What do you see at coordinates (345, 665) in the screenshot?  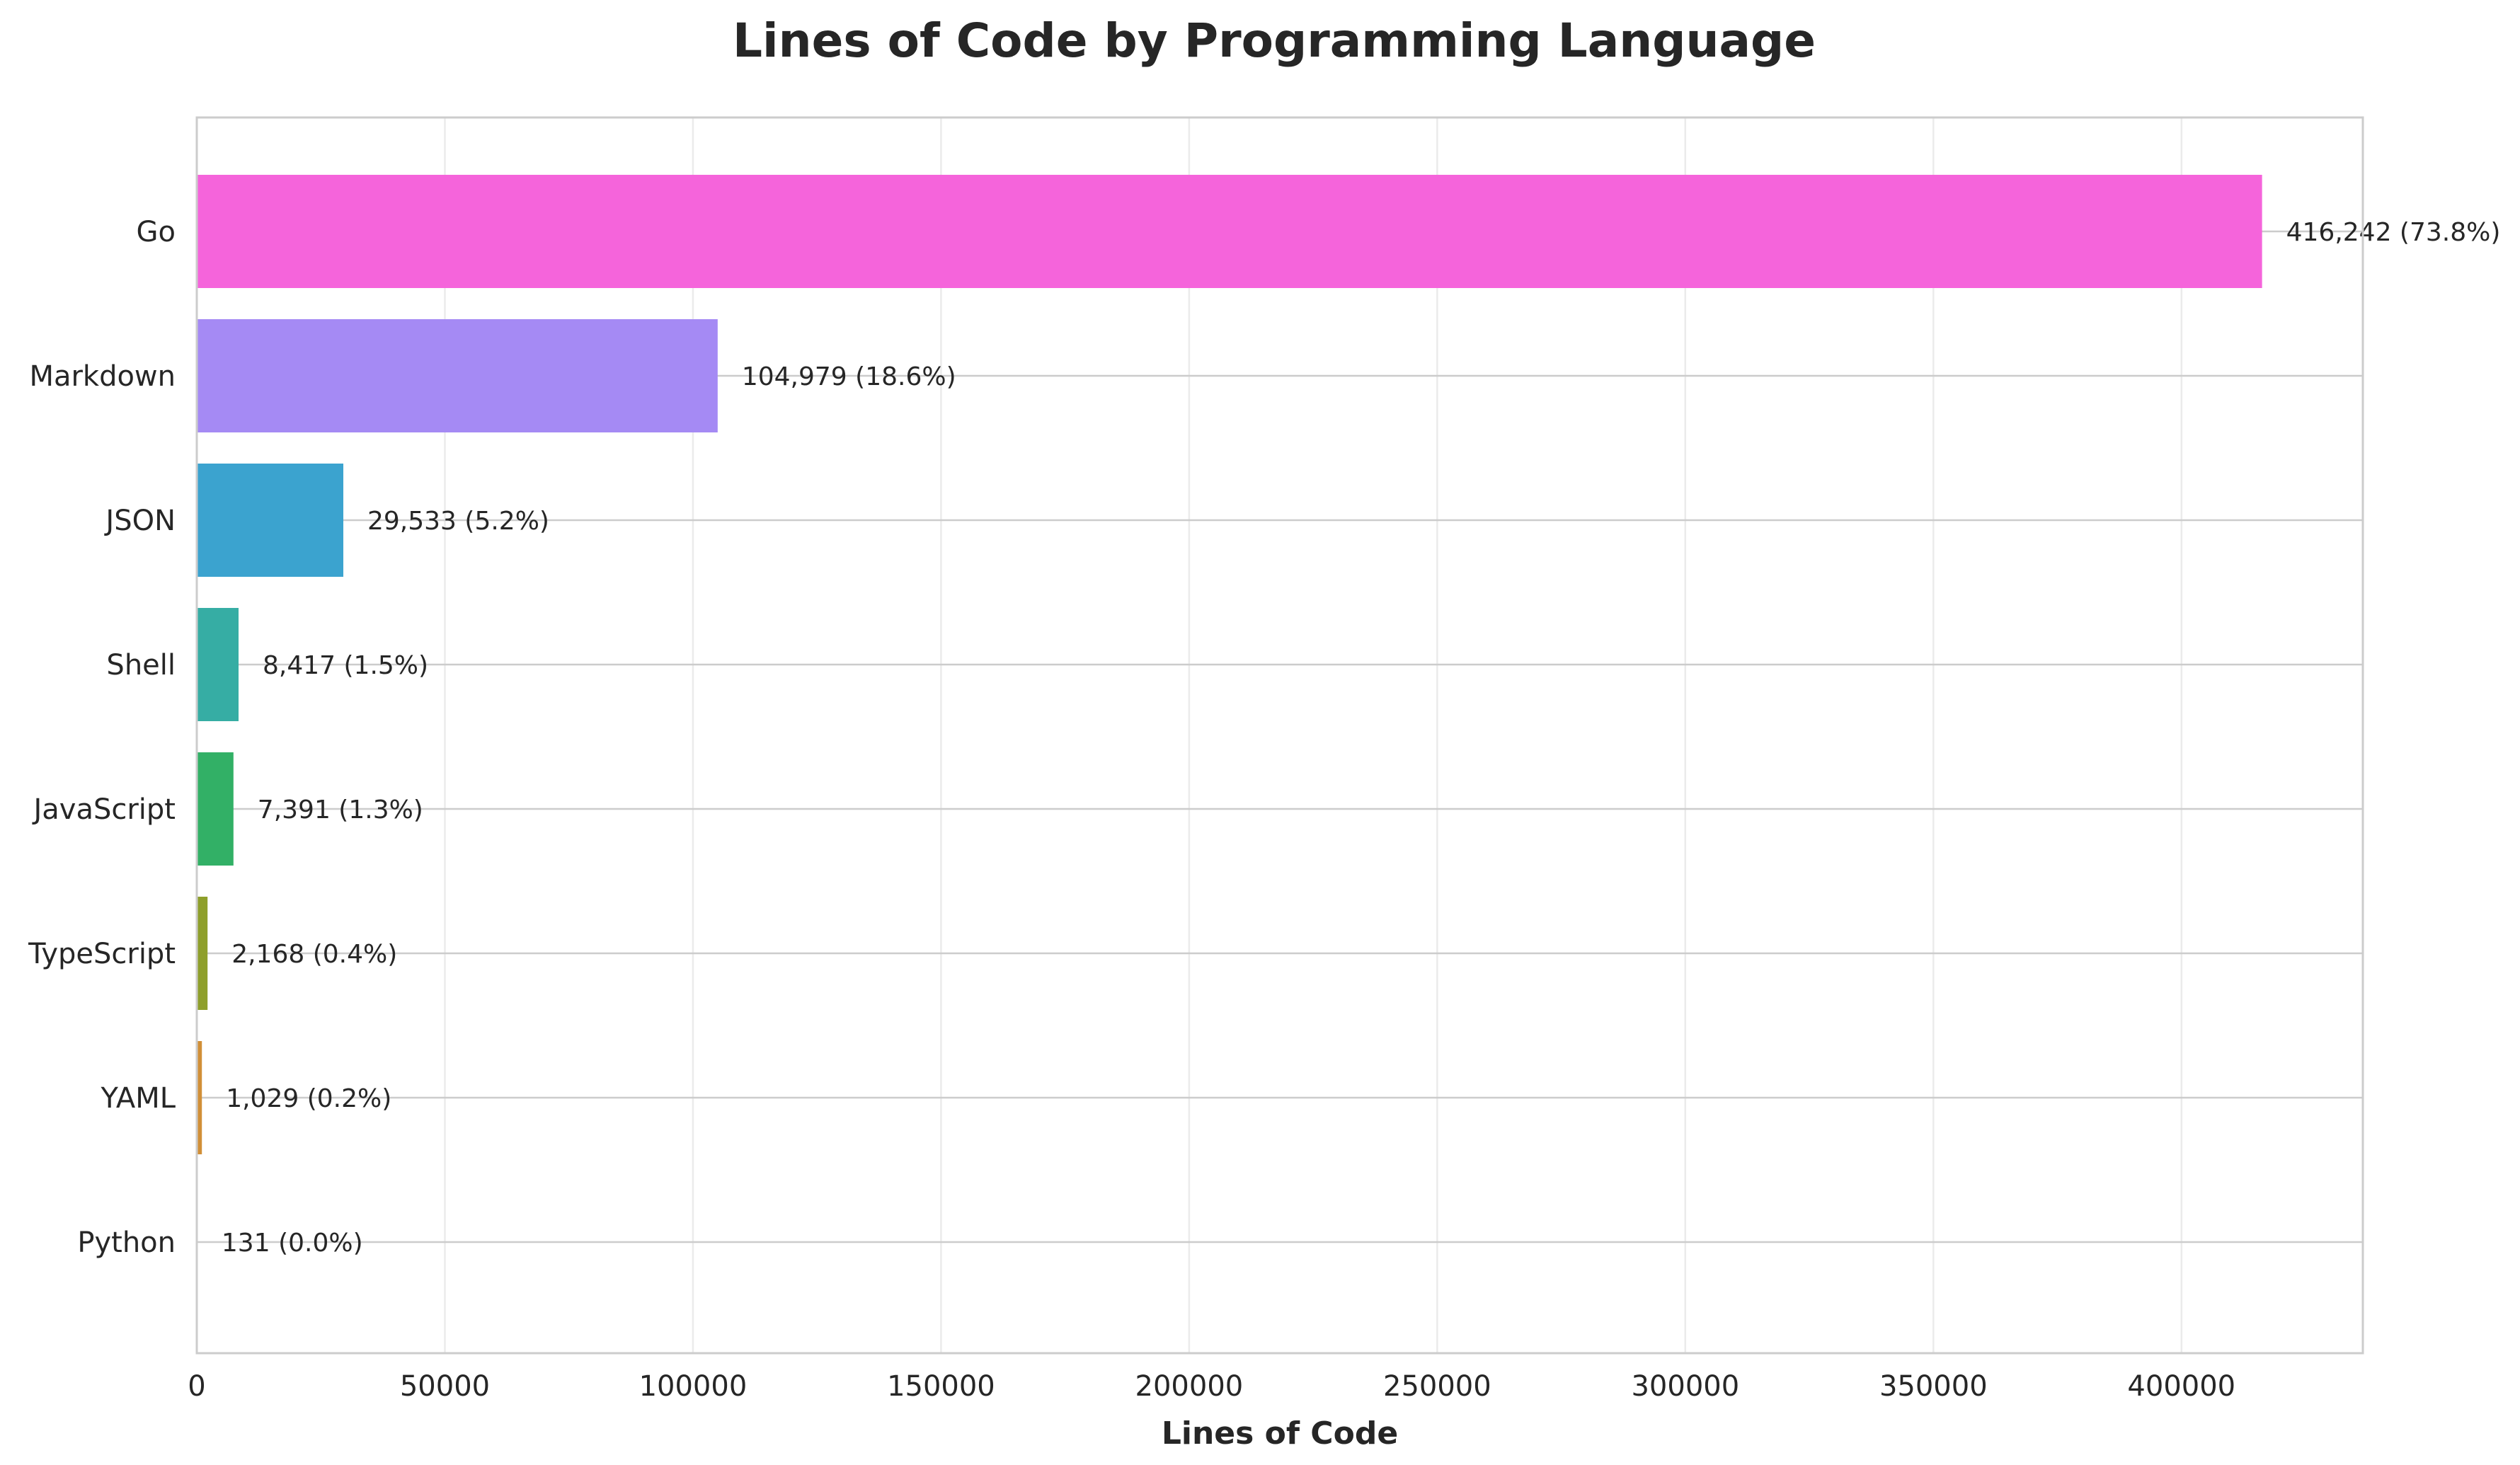 I see `data-label: 8,417 (1.5%)` at bounding box center [345, 665].